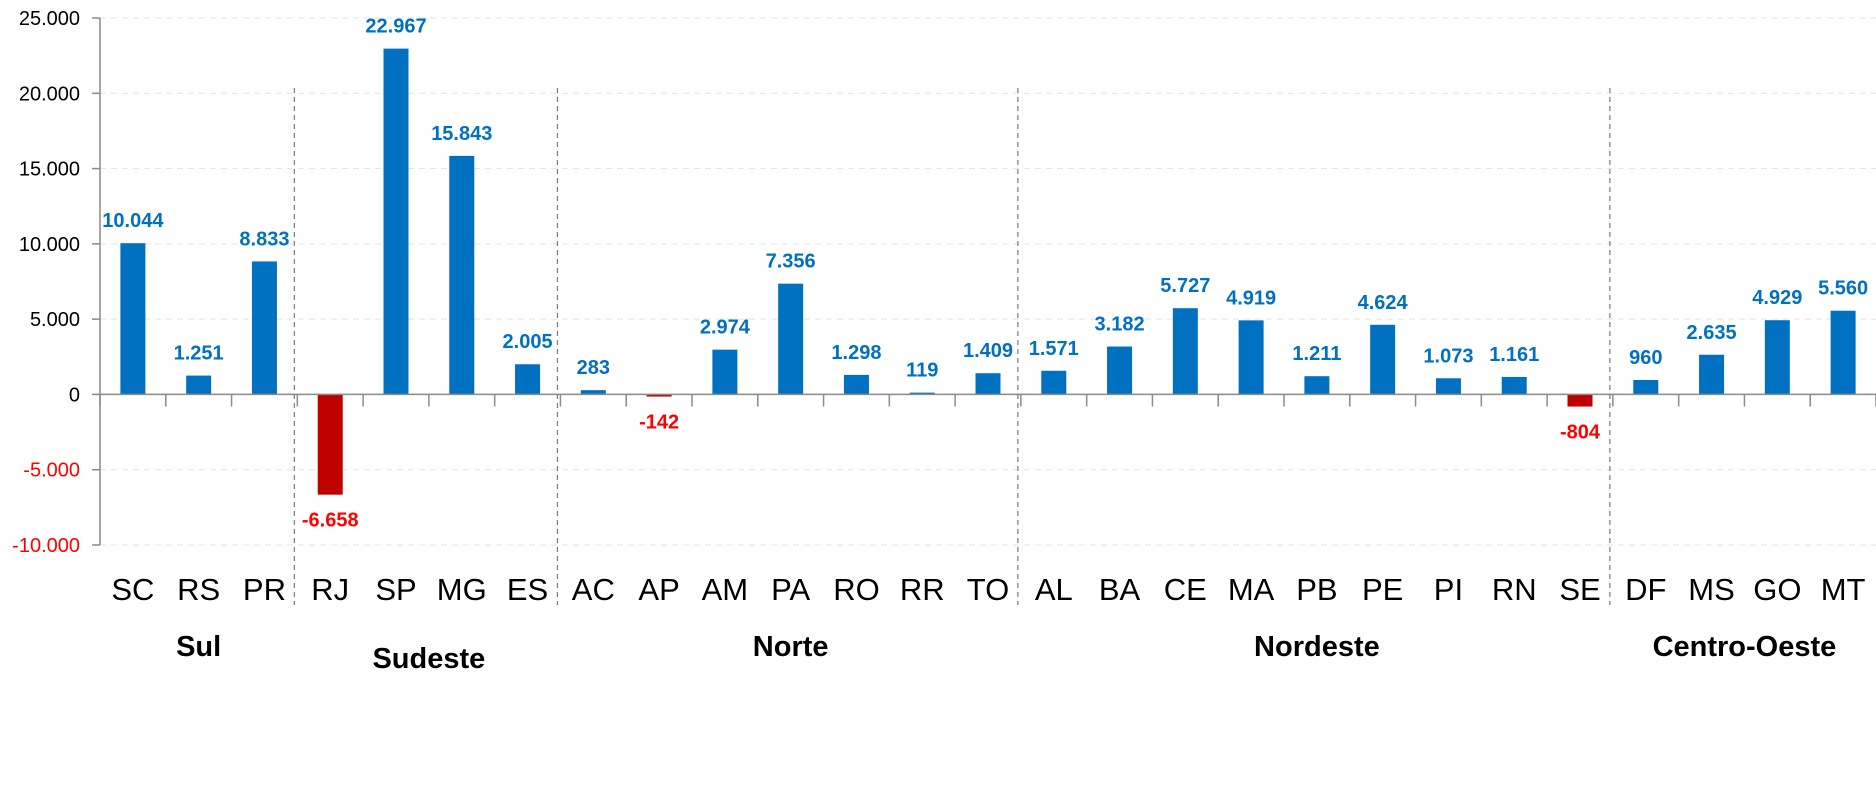 The width and height of the screenshot is (1876, 788). What do you see at coordinates (725, 372) in the screenshot?
I see `bar-am` at bounding box center [725, 372].